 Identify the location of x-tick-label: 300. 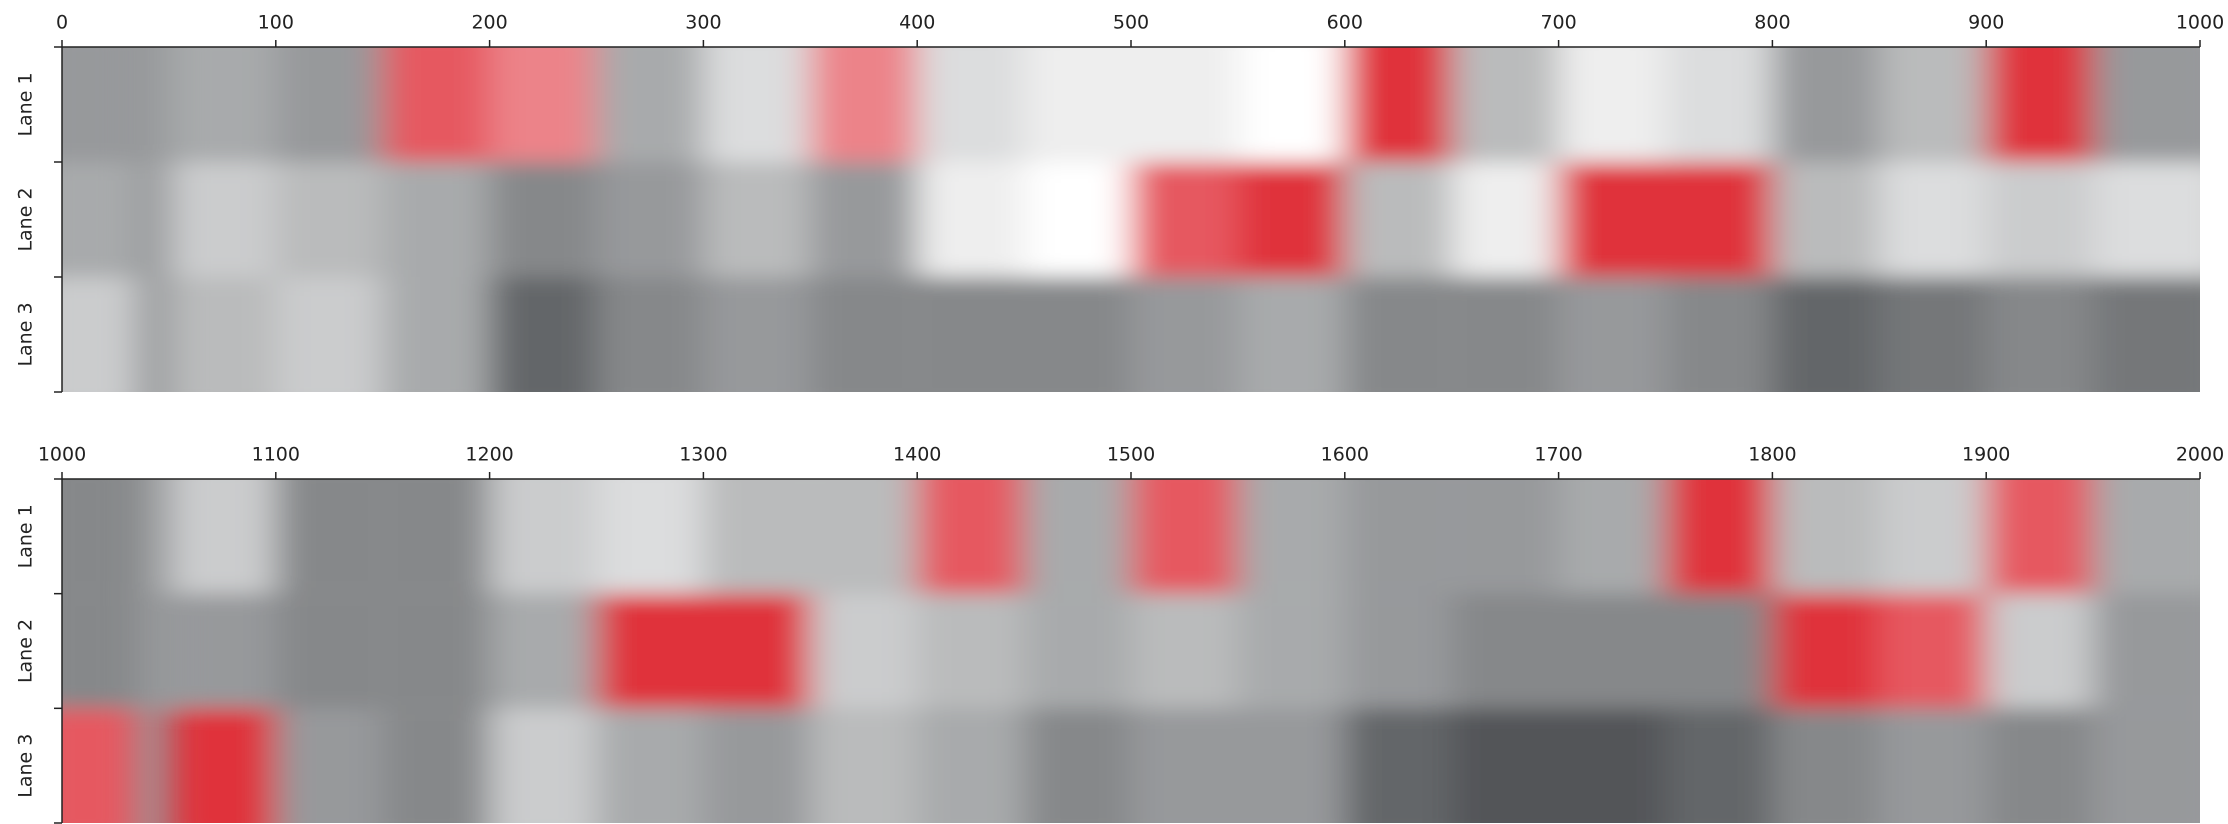
(703, 23).